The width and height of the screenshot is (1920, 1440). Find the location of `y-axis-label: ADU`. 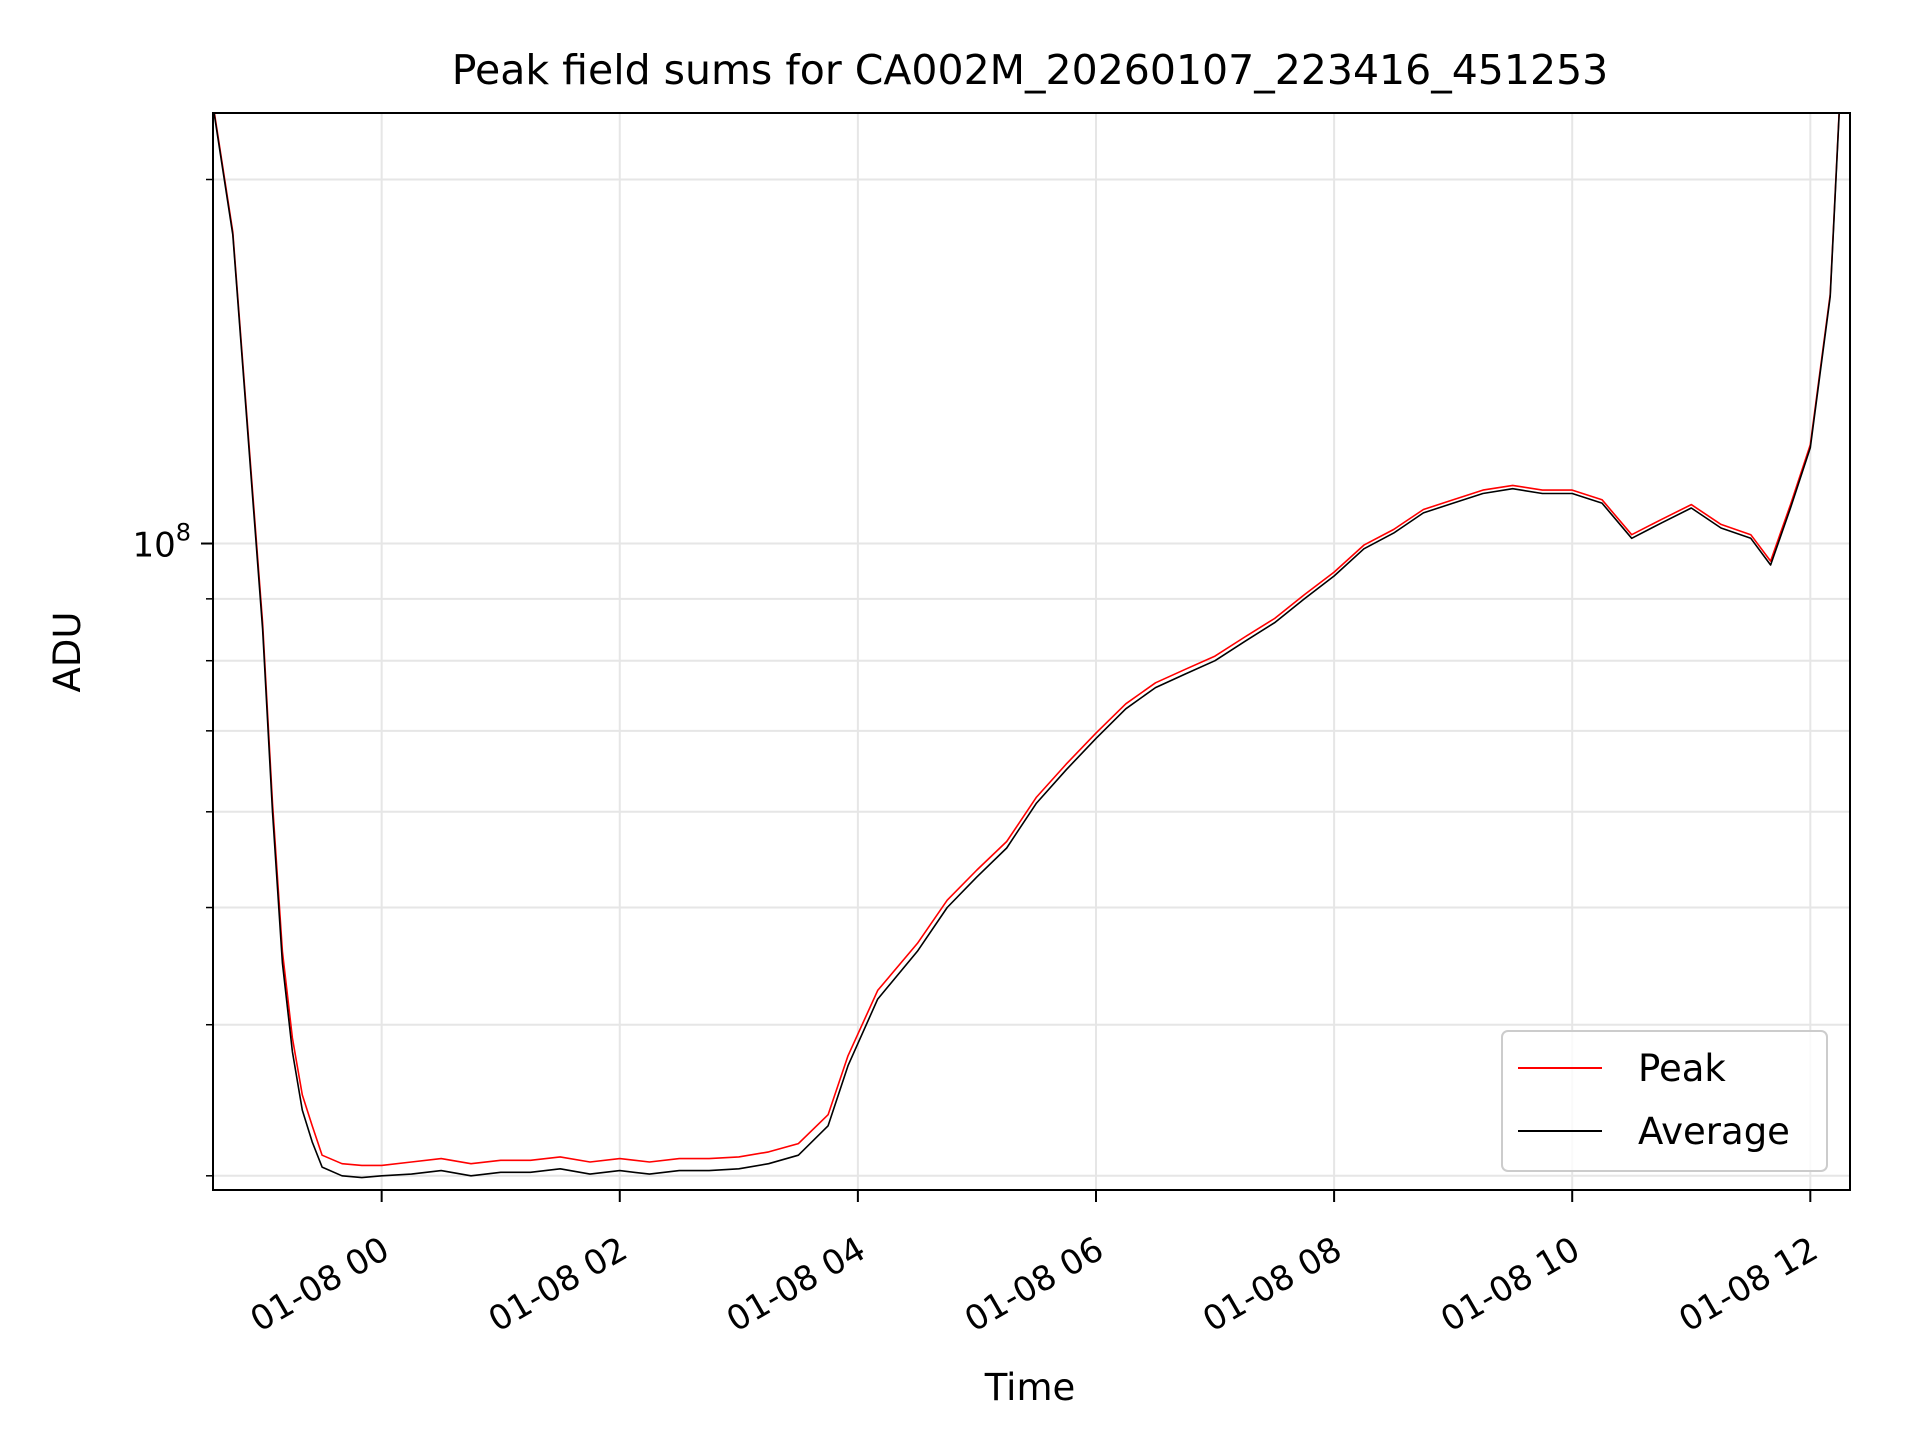

y-axis-label: ADU is located at coordinates (67, 652).